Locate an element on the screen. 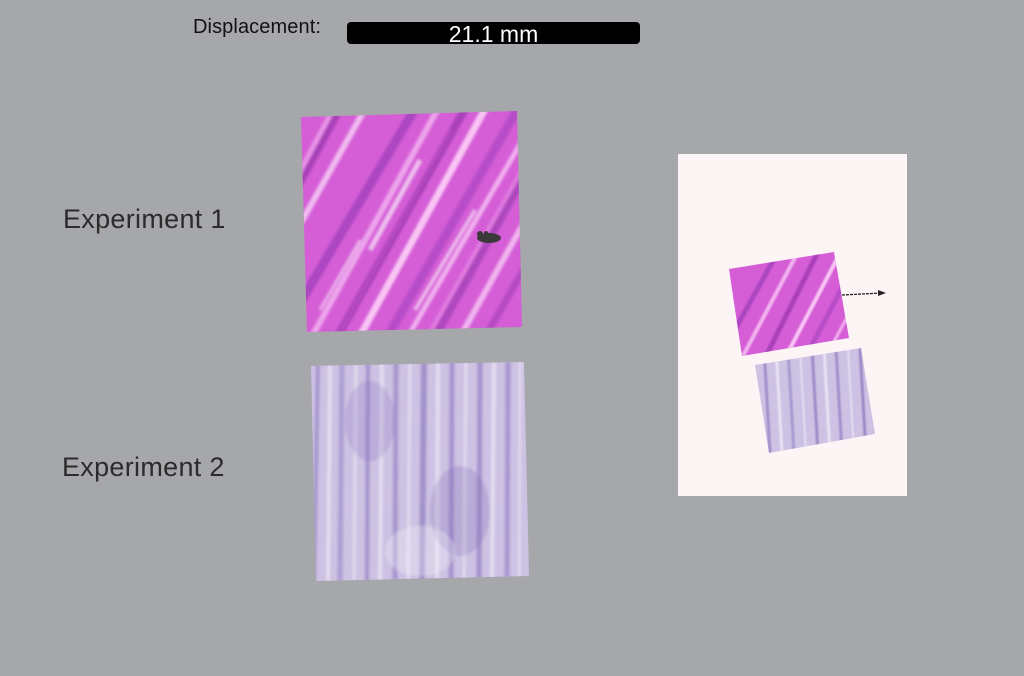  probe-icon is located at coordinates (489, 237).